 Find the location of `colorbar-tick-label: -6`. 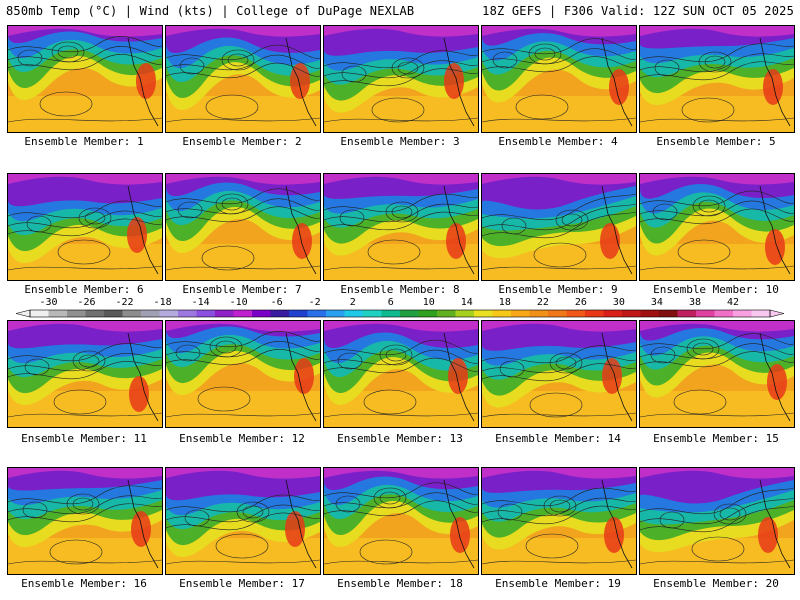

colorbar-tick-label: -6 is located at coordinates (276, 302).